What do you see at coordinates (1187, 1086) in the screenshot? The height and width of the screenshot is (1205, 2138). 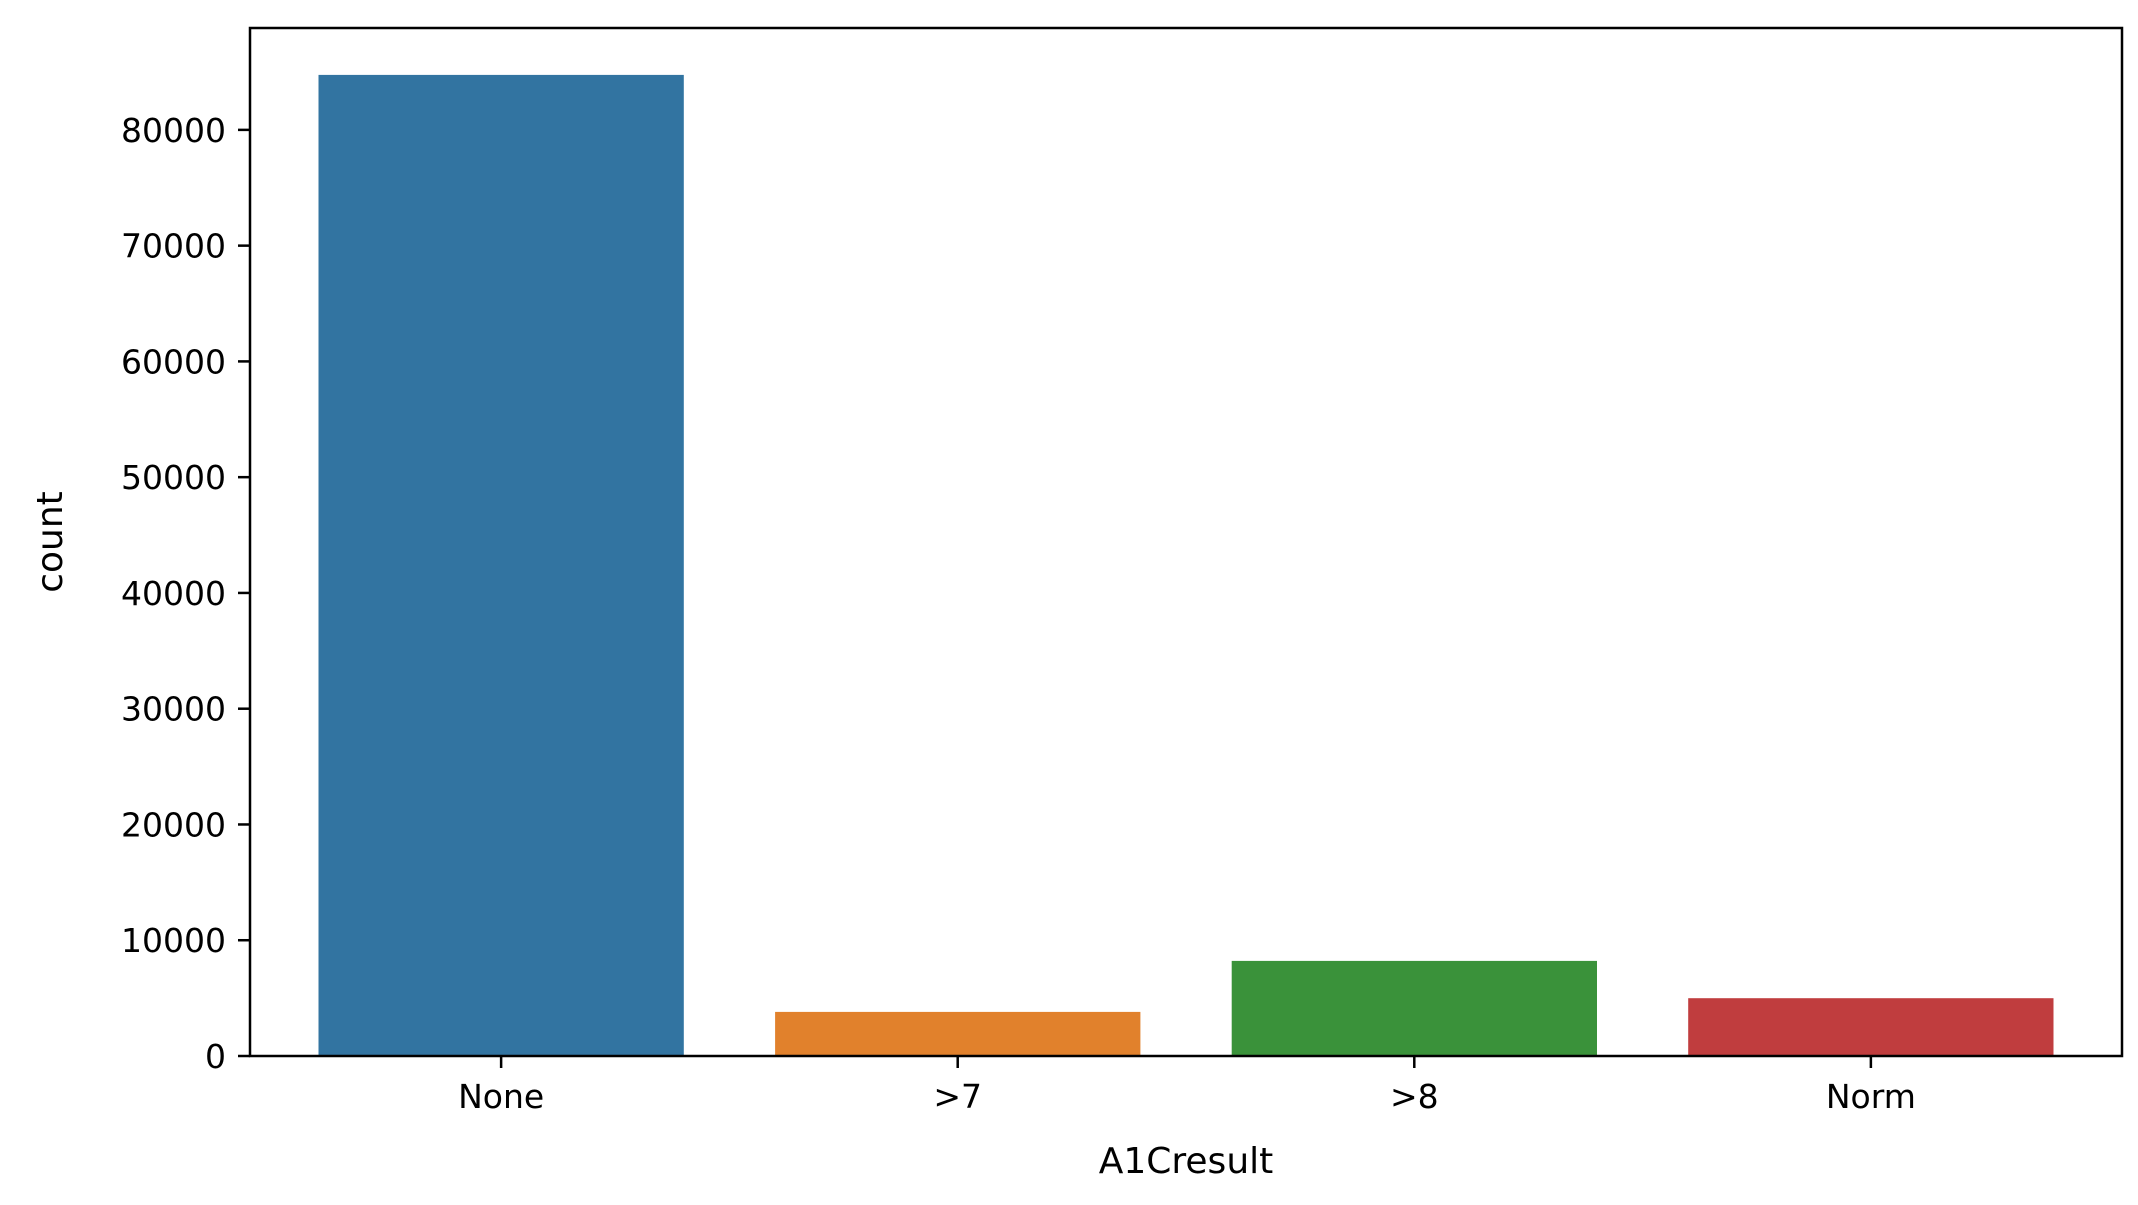 I see `x-axis-ticks: None >7 >8 Norm` at bounding box center [1187, 1086].